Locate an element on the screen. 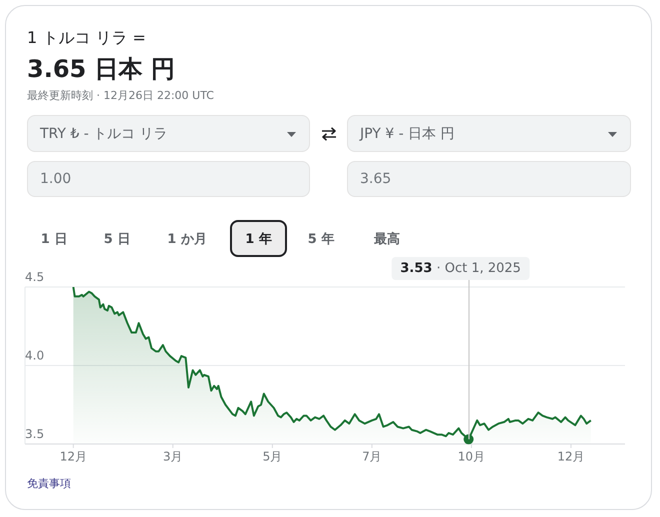  text: 1 か月 is located at coordinates (187, 239).